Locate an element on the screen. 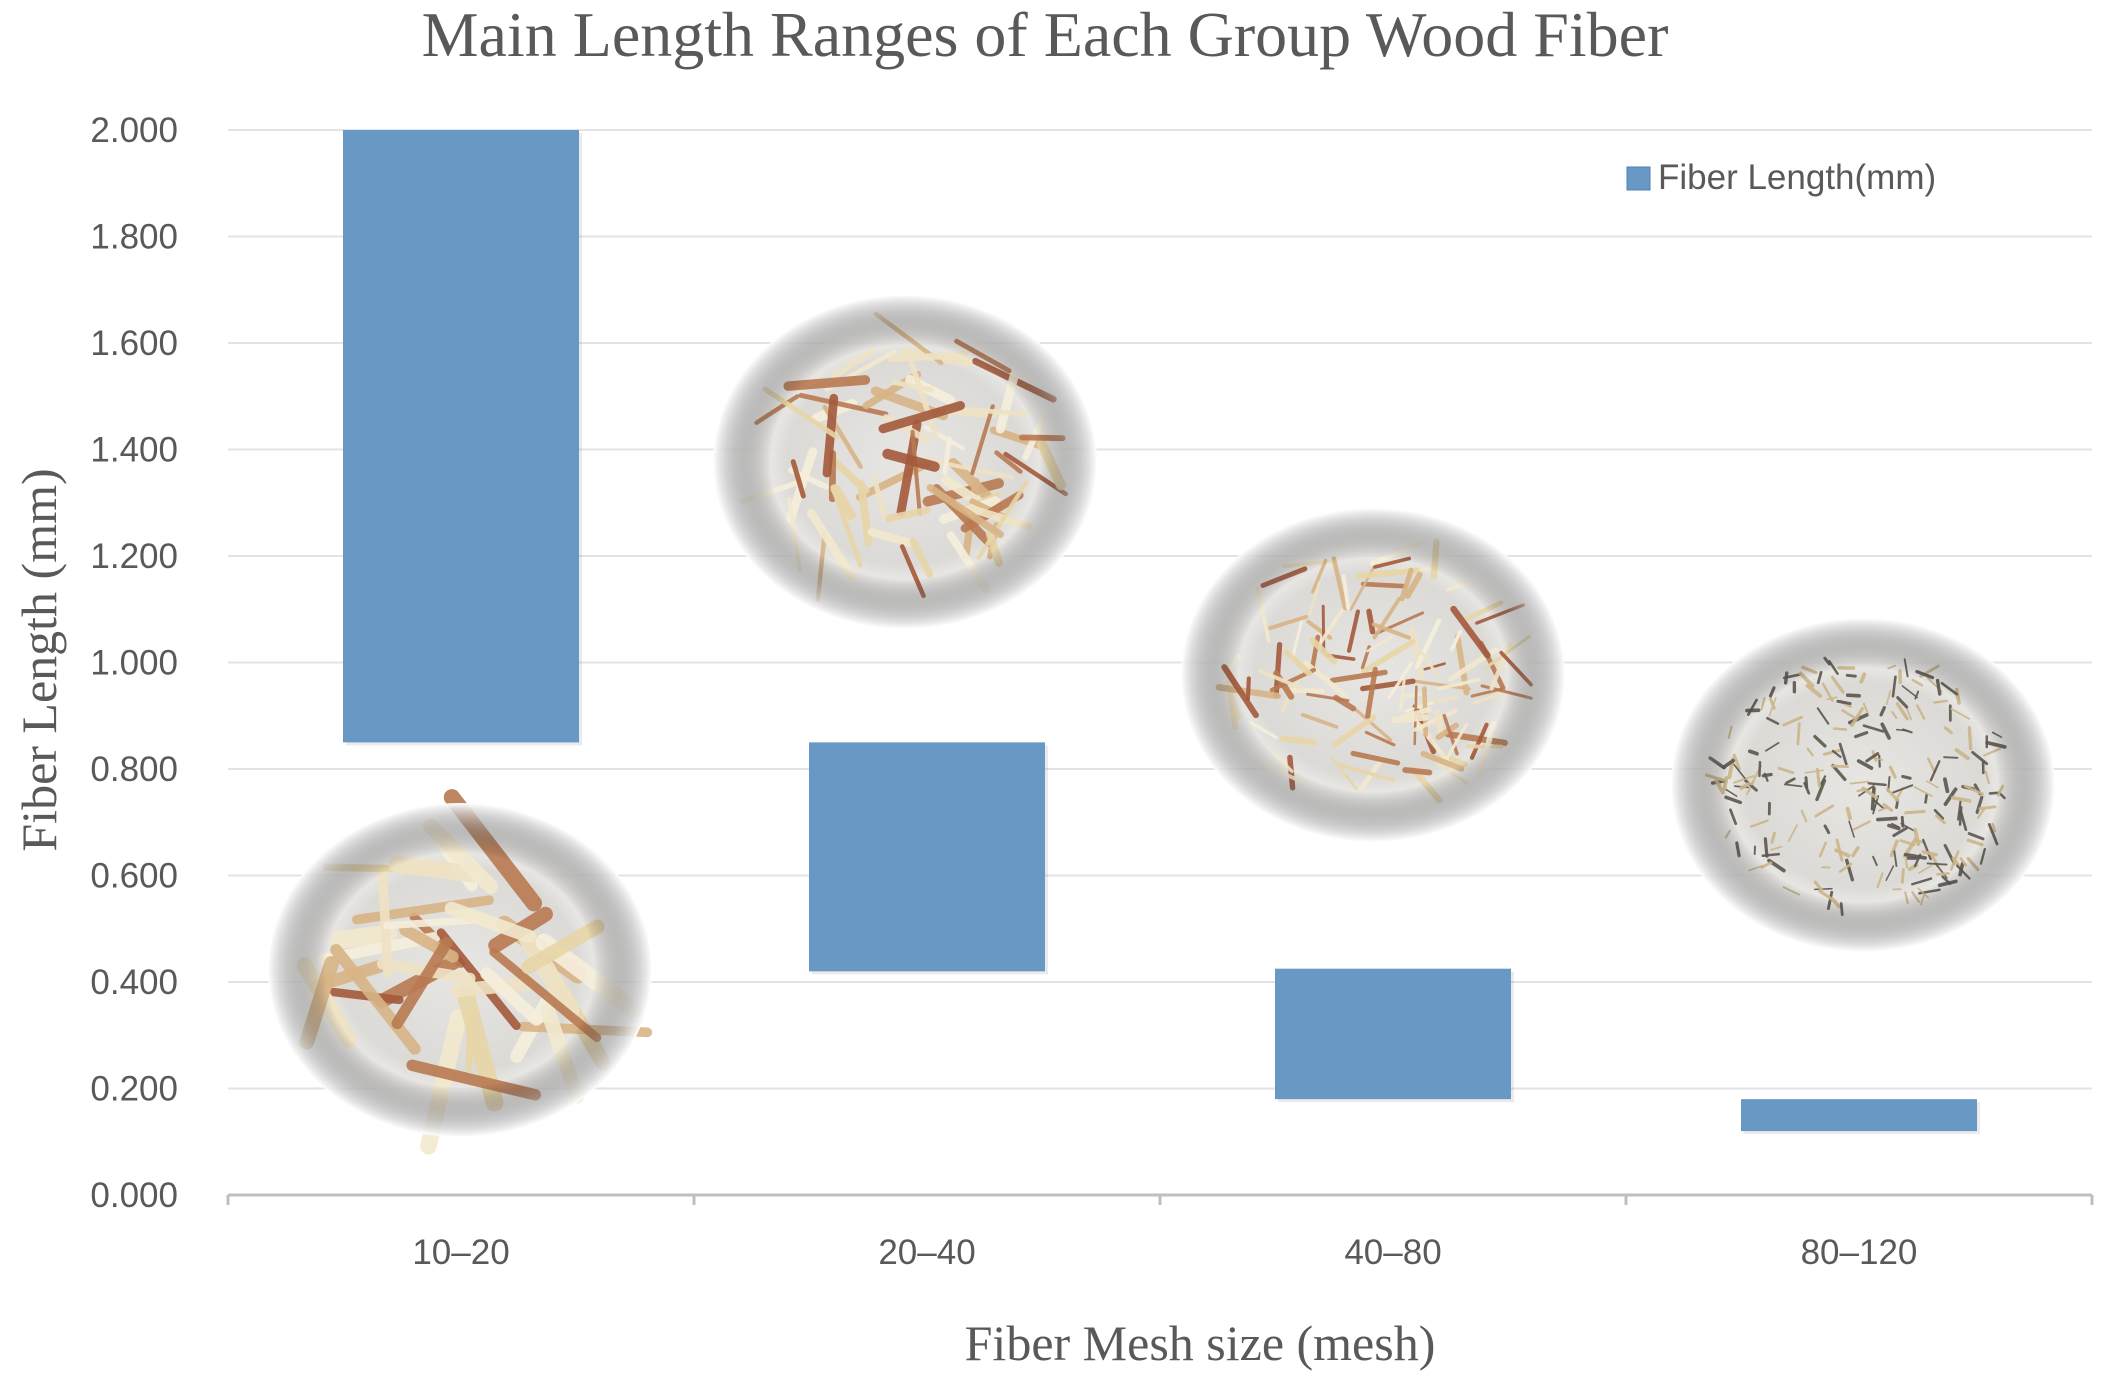 Image resolution: width=2111 pixels, height=1396 pixels. y-axis-title: Fiber Length (mm) is located at coordinates (39, 659).